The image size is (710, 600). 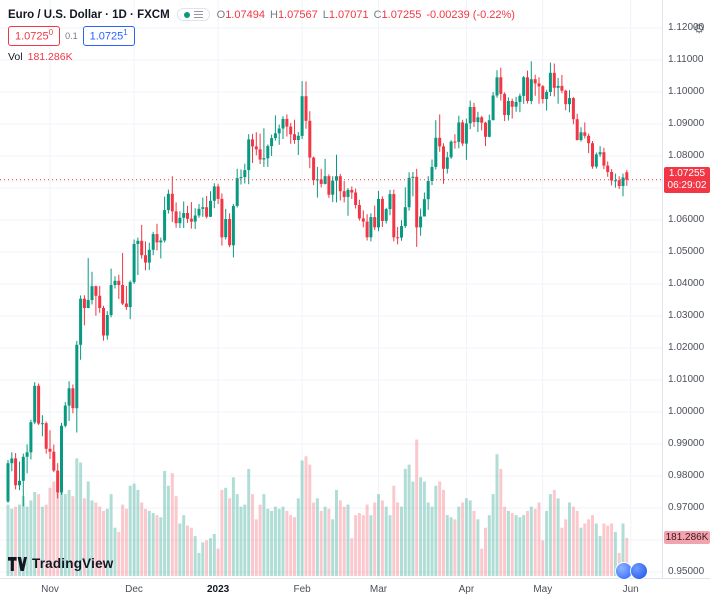 I want to click on tradingview-logo-text: TradingView, so click(x=73, y=563).